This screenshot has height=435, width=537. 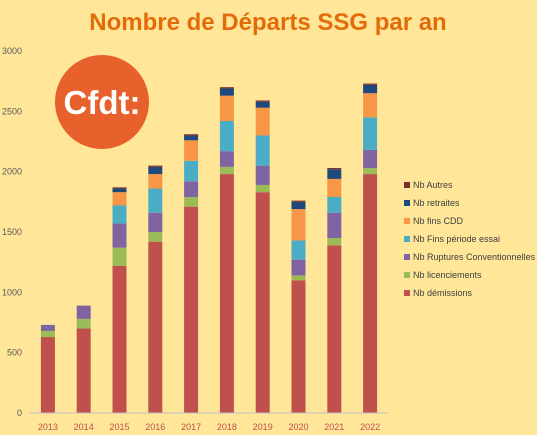 I want to click on x-tick-label: 2018, so click(x=227, y=427).